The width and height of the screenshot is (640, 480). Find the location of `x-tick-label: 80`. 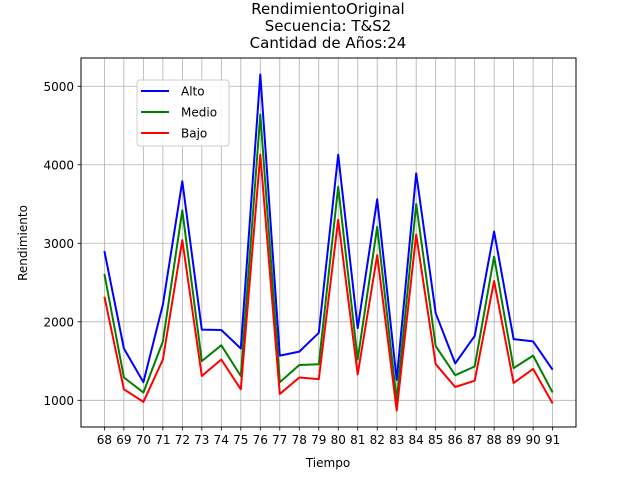

x-tick-label: 80 is located at coordinates (338, 440).